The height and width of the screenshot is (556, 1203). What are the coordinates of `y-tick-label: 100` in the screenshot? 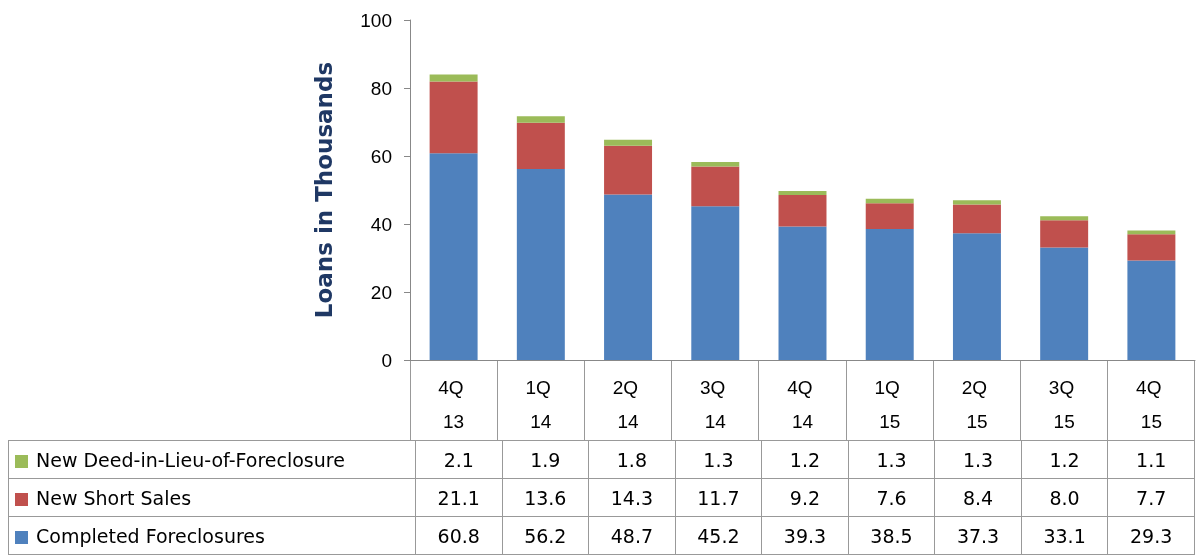 It's located at (376, 20).